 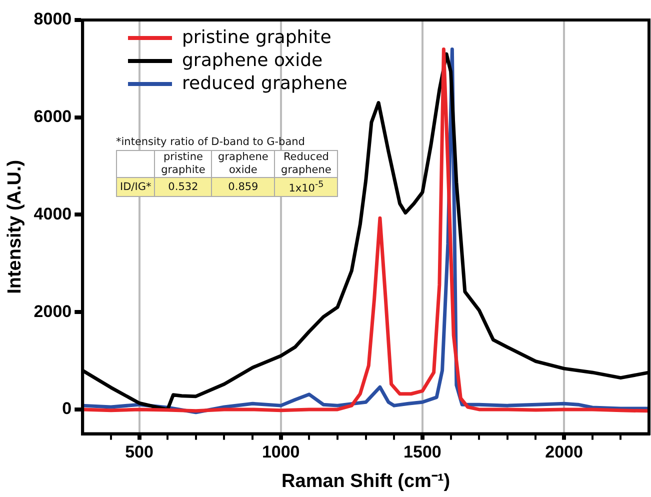 What do you see at coordinates (53, 19) in the screenshot?
I see `y-tick-label: 8000` at bounding box center [53, 19].